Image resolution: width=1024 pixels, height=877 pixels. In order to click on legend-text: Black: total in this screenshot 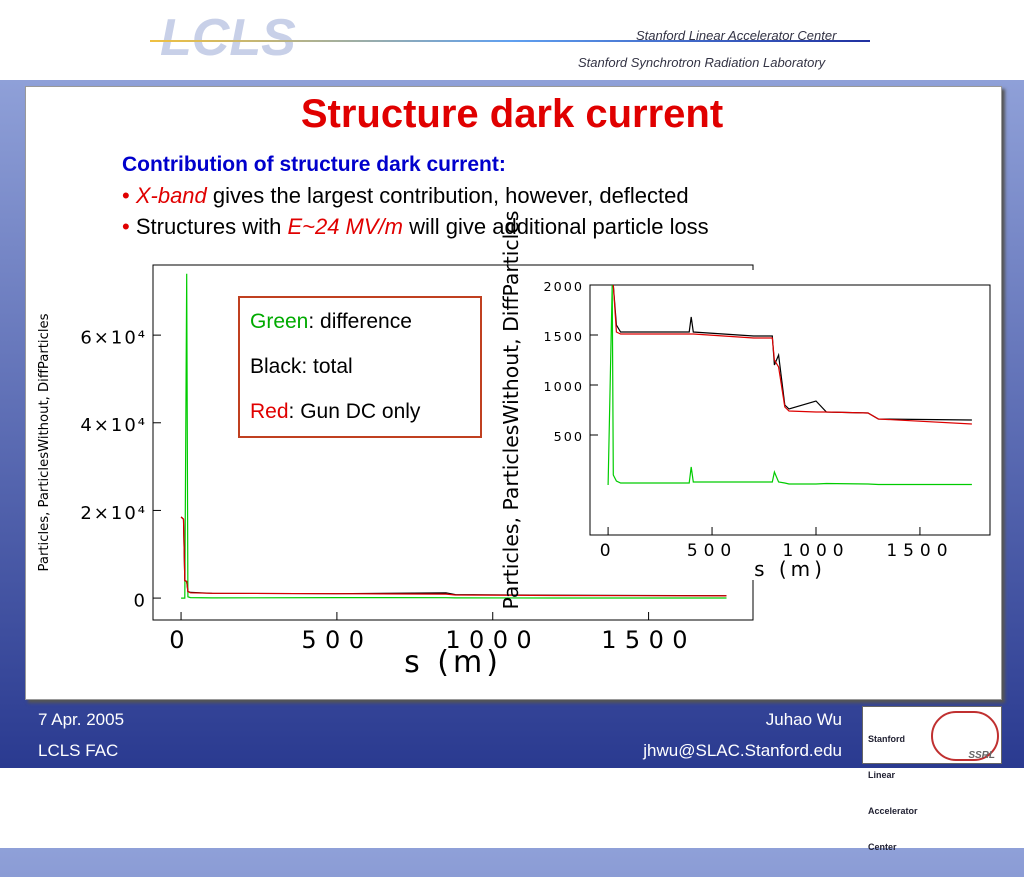, I will do `click(301, 366)`.